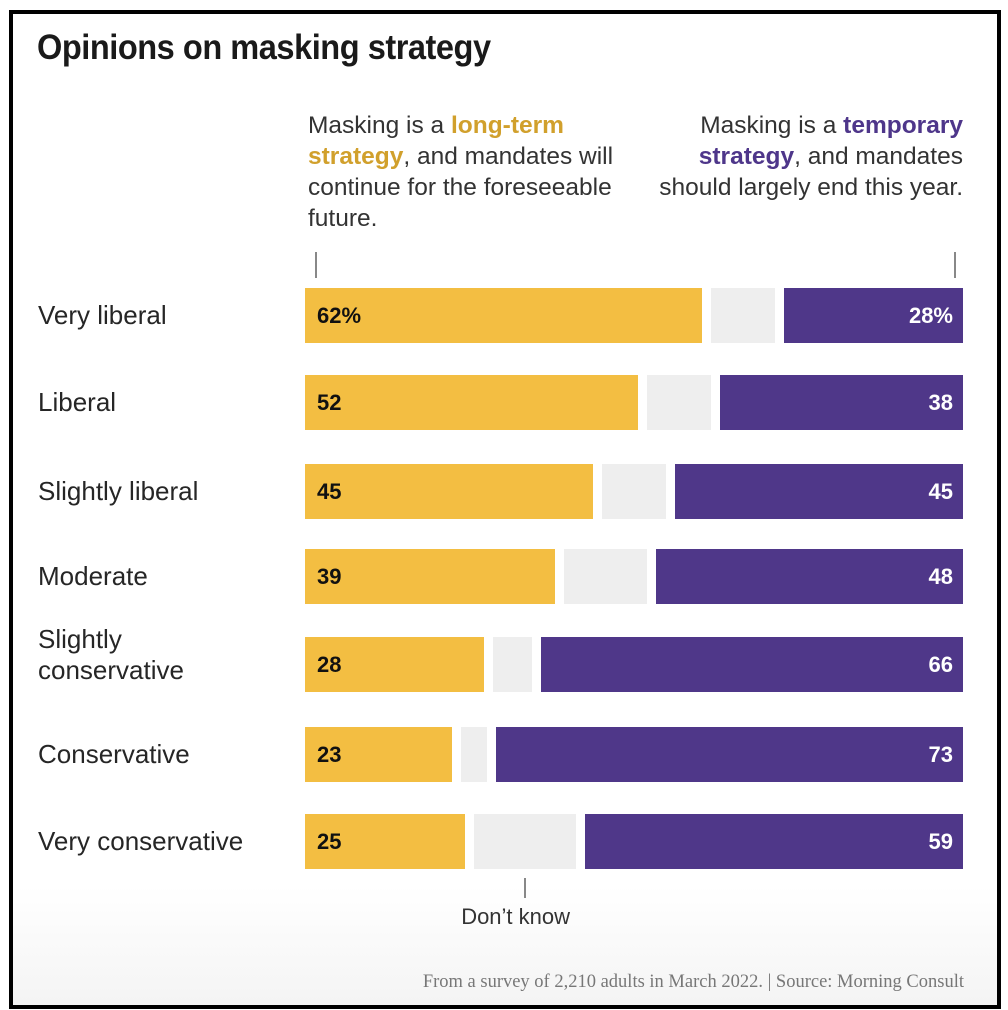  Describe the element at coordinates (525, 888) in the screenshot. I see `dont-know-tick` at that location.